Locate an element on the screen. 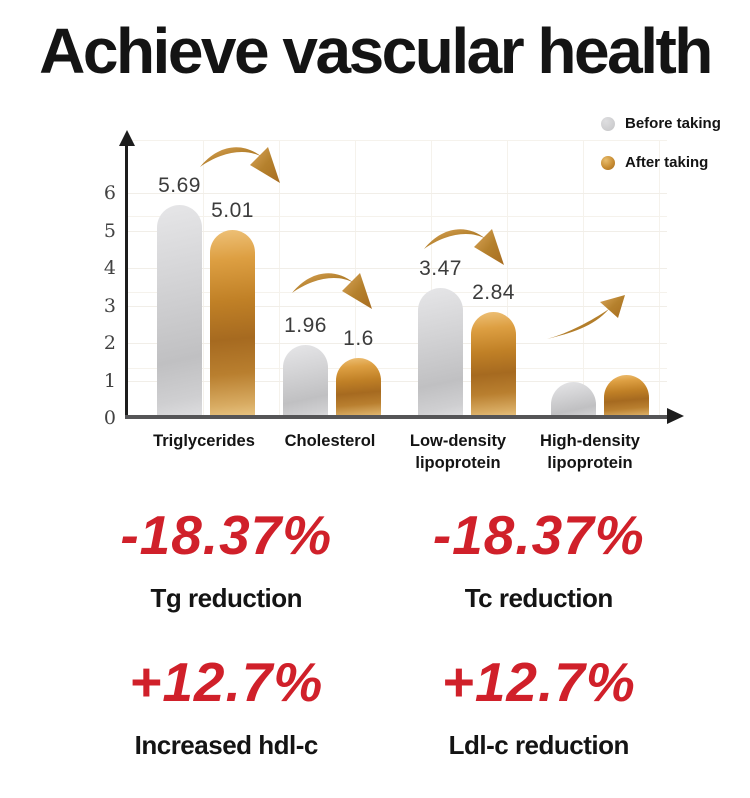 The height and width of the screenshot is (798, 750). category-label-2: Cholesterol is located at coordinates (330, 441).